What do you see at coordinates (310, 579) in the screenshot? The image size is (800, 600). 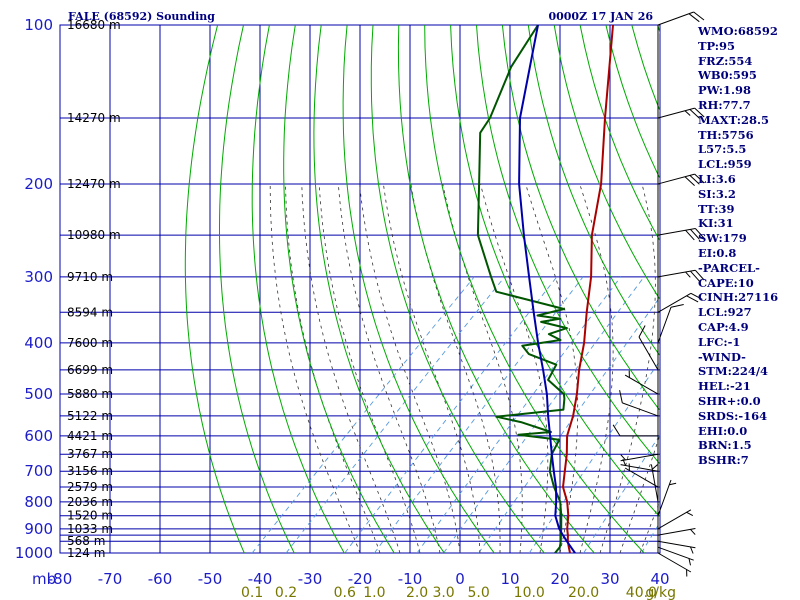 I see `temperature-tick-label: -30` at bounding box center [310, 579].